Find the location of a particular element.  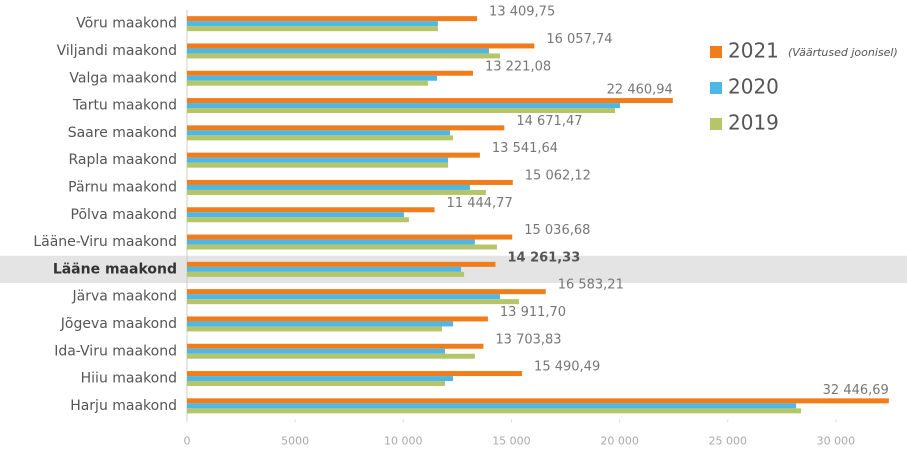

value-label: 13 221,08 is located at coordinates (518, 66).